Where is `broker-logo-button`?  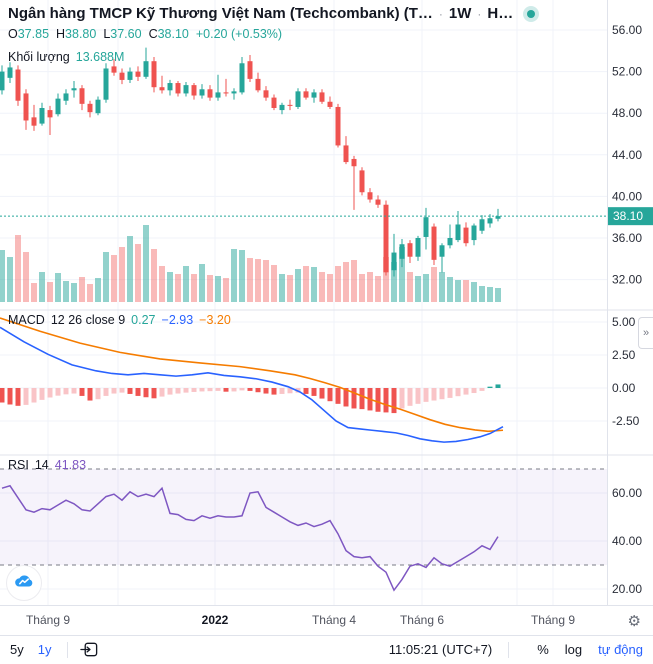
broker-logo-button is located at coordinates (24, 583).